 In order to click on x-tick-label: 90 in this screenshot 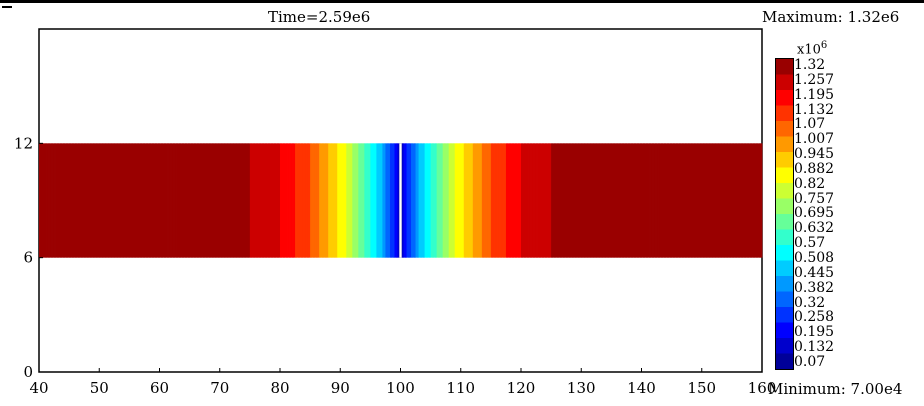, I will do `click(340, 388)`.